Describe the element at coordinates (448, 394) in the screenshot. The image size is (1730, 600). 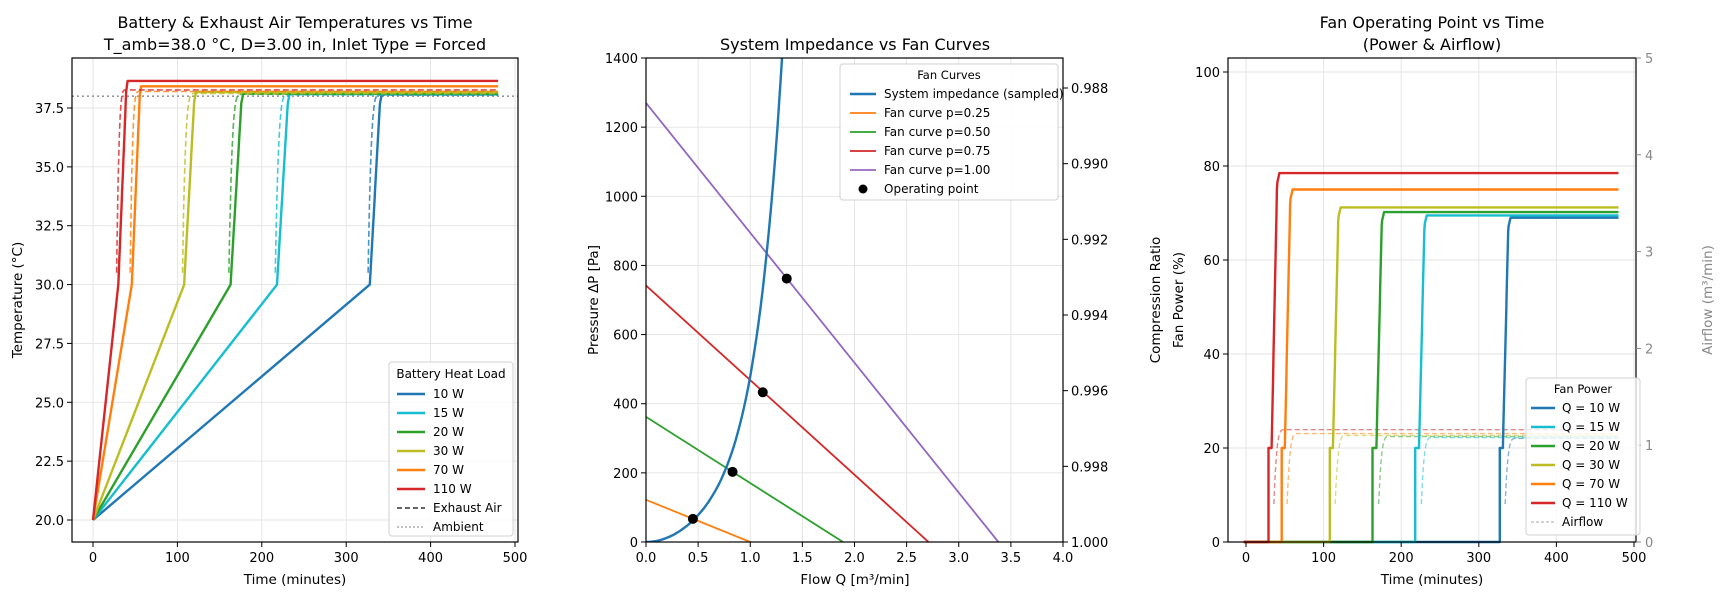
I see `legend-label: 10 W` at that location.